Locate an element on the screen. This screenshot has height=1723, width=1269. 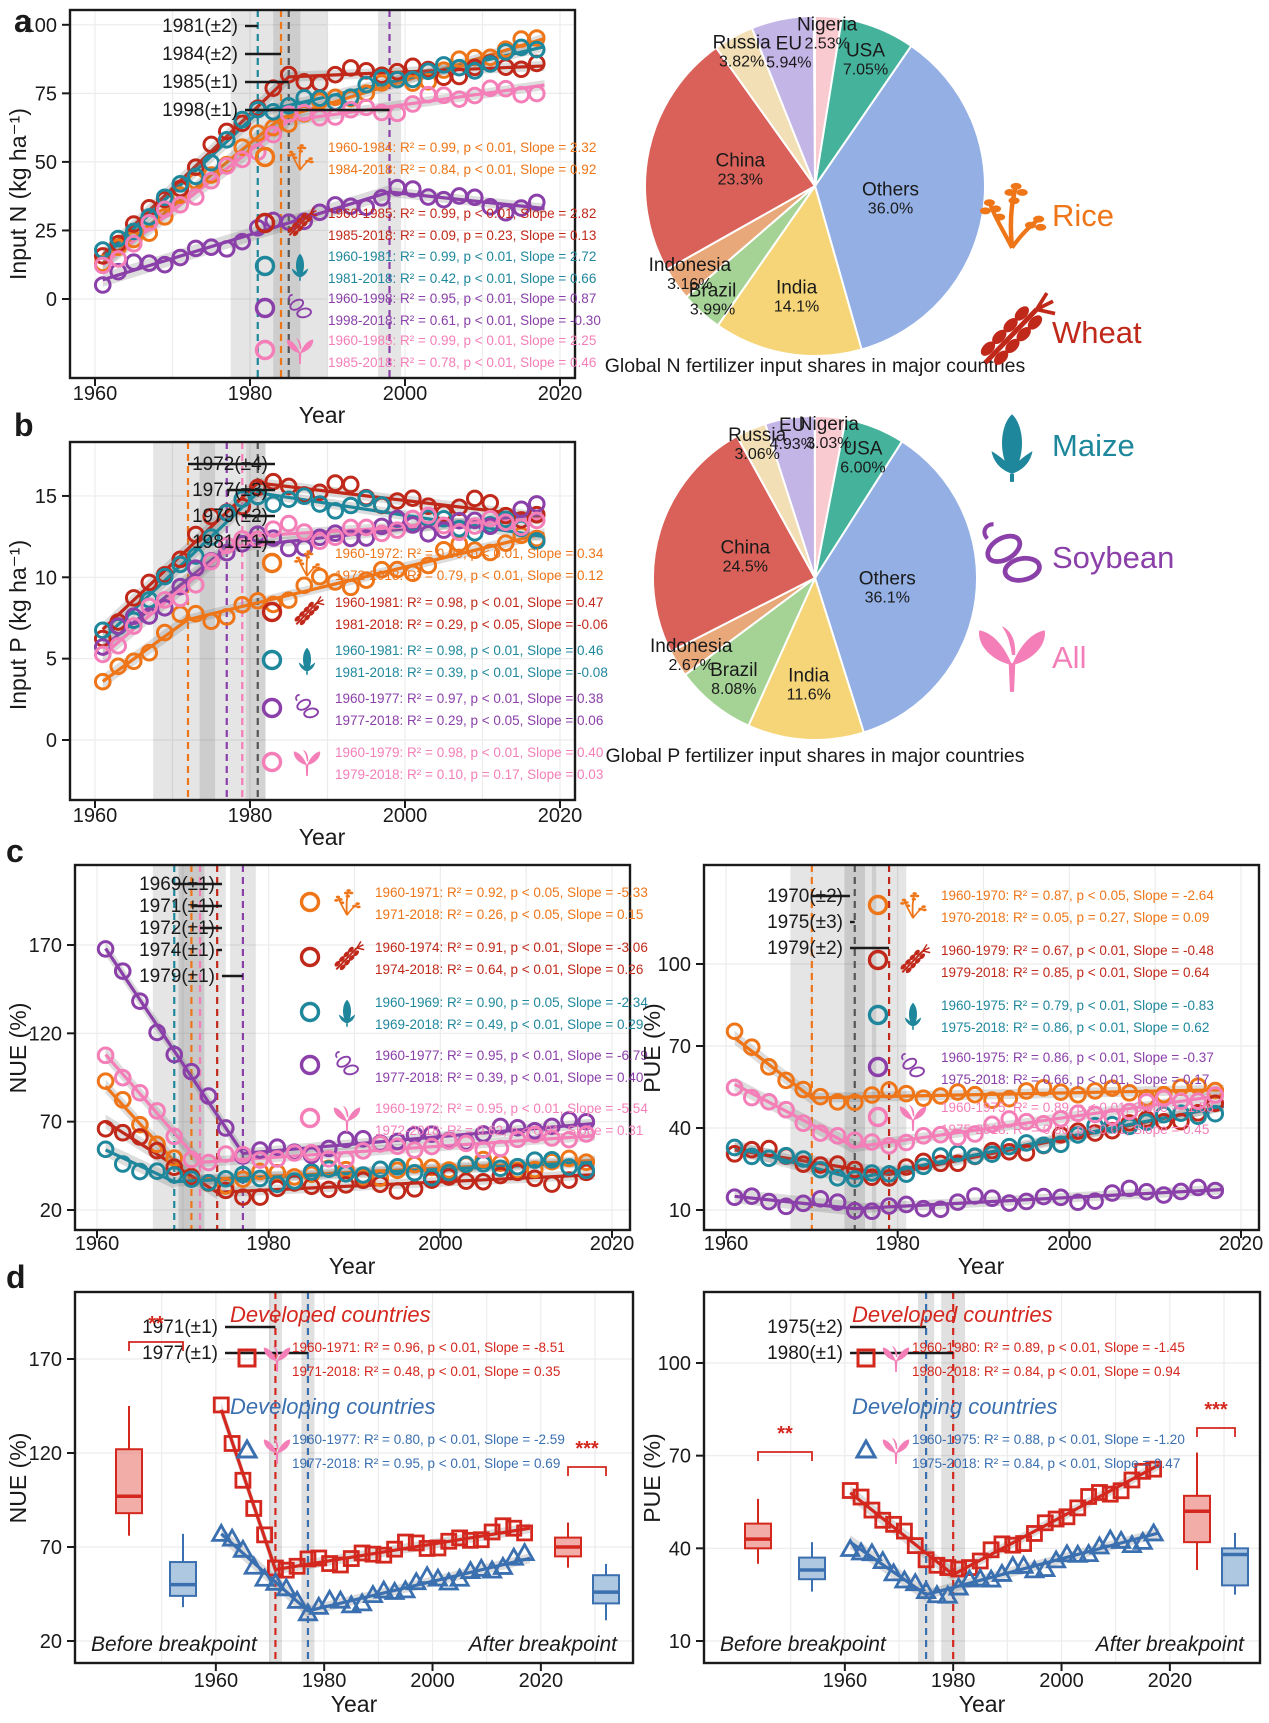
svg-text: Developed countries is located at coordinates (330, 1314).